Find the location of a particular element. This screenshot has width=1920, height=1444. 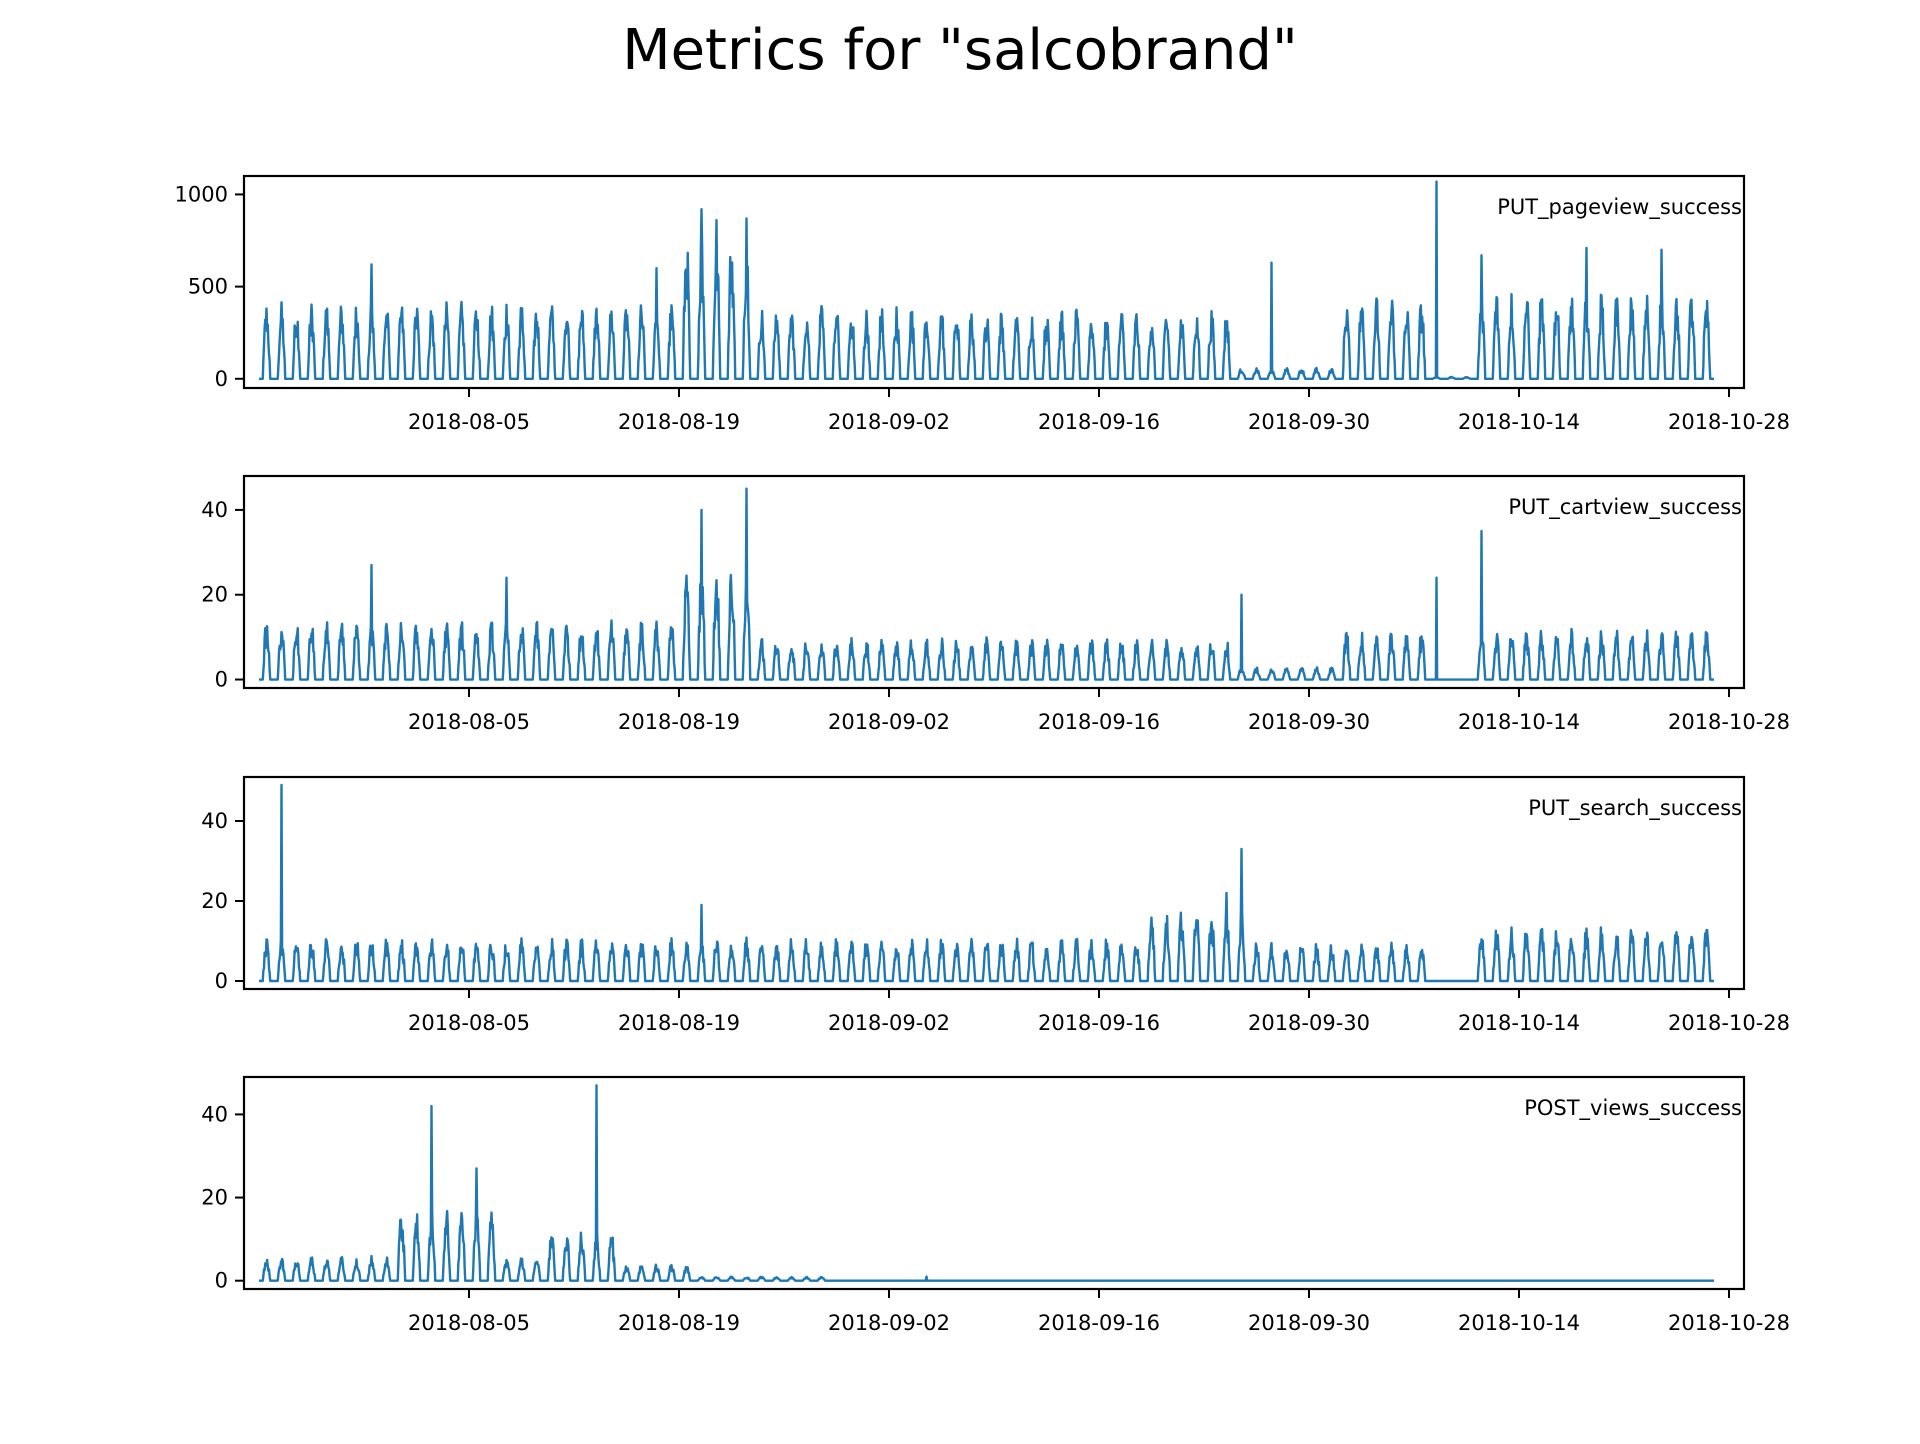

legend-label: PUT_cartview_success is located at coordinates (1625, 507).